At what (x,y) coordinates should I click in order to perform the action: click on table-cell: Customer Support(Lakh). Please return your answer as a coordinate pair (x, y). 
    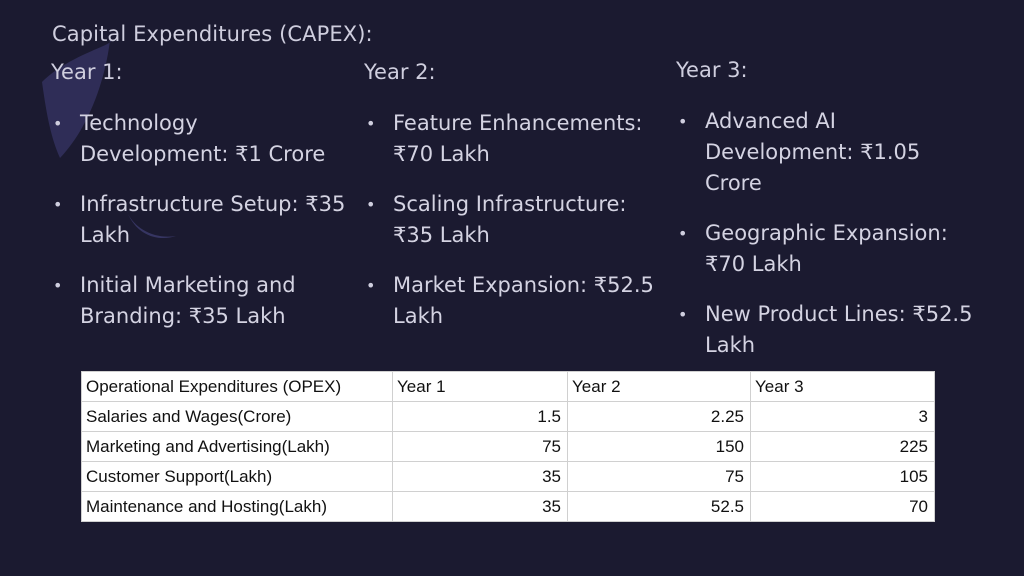
    Looking at the image, I should click on (237, 476).